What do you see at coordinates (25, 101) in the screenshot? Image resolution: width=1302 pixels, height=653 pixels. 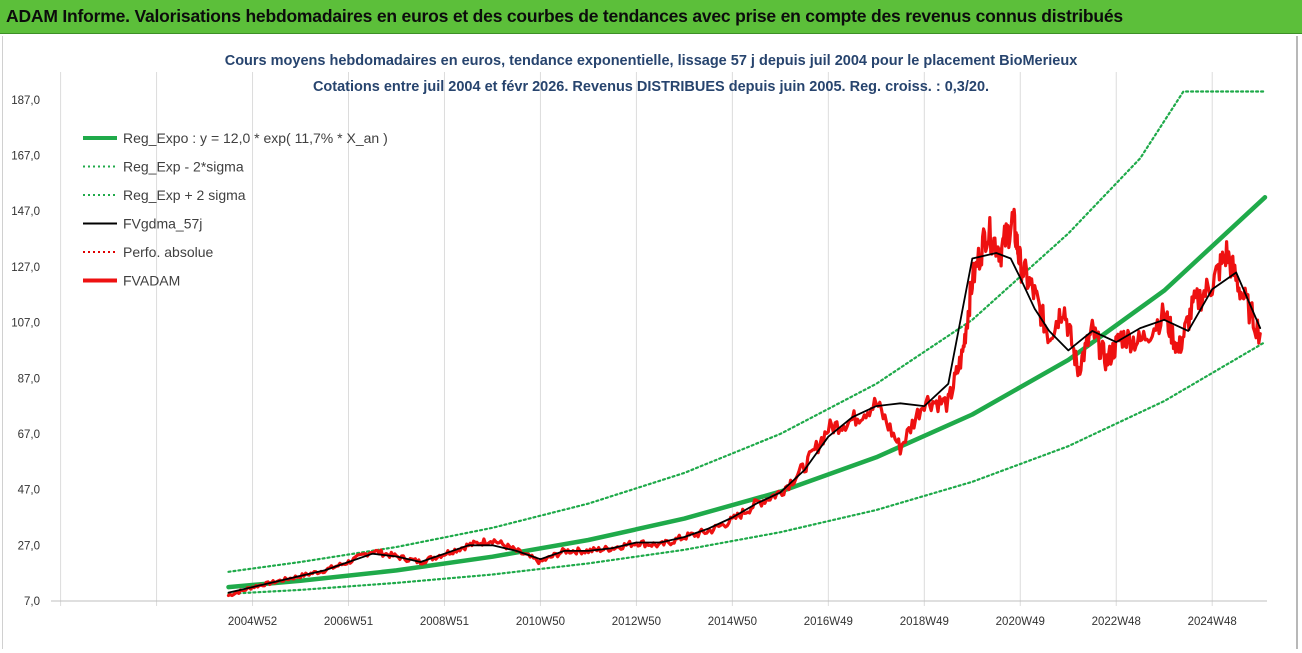 I see `y-tick-label: 187,0` at bounding box center [25, 101].